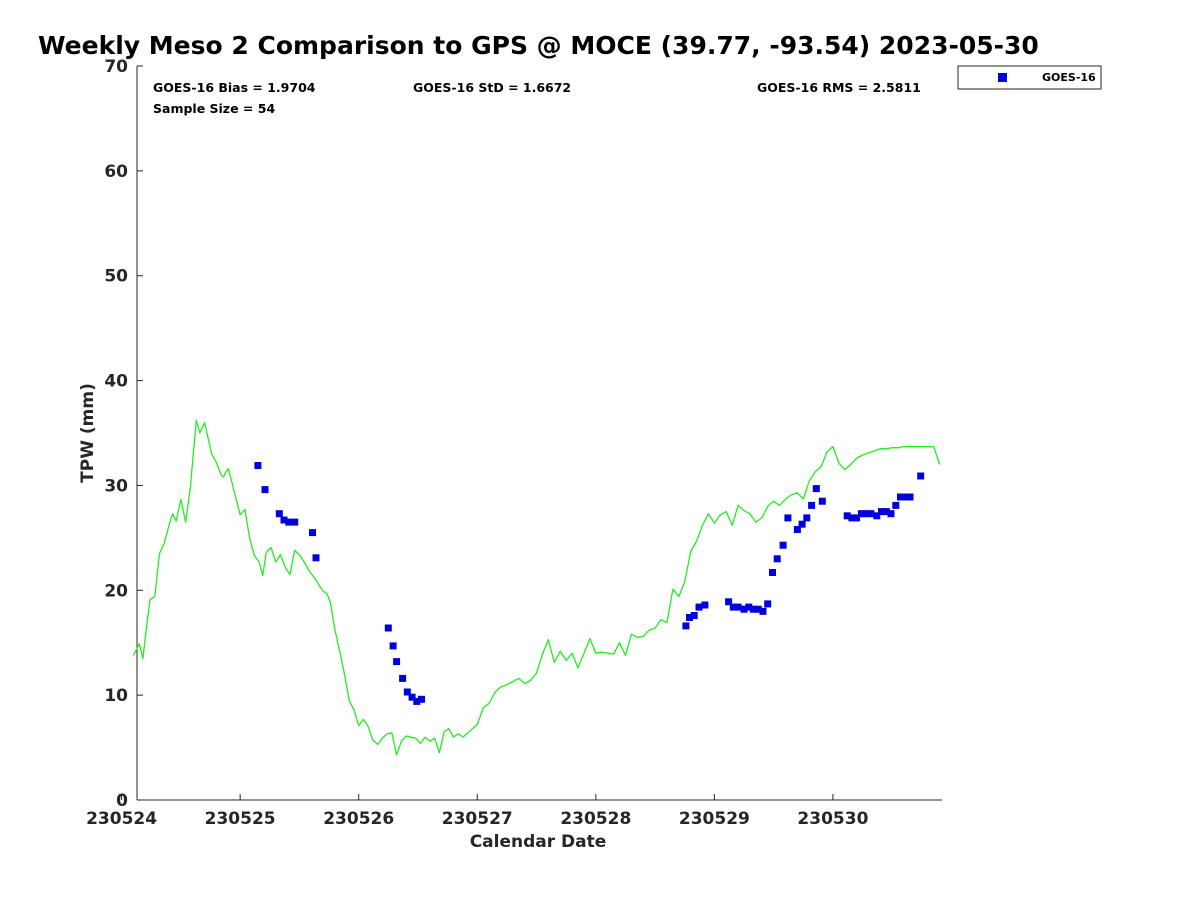 The image size is (1200, 900). Describe the element at coordinates (116, 486) in the screenshot. I see `y-tick-label: 30` at that location.